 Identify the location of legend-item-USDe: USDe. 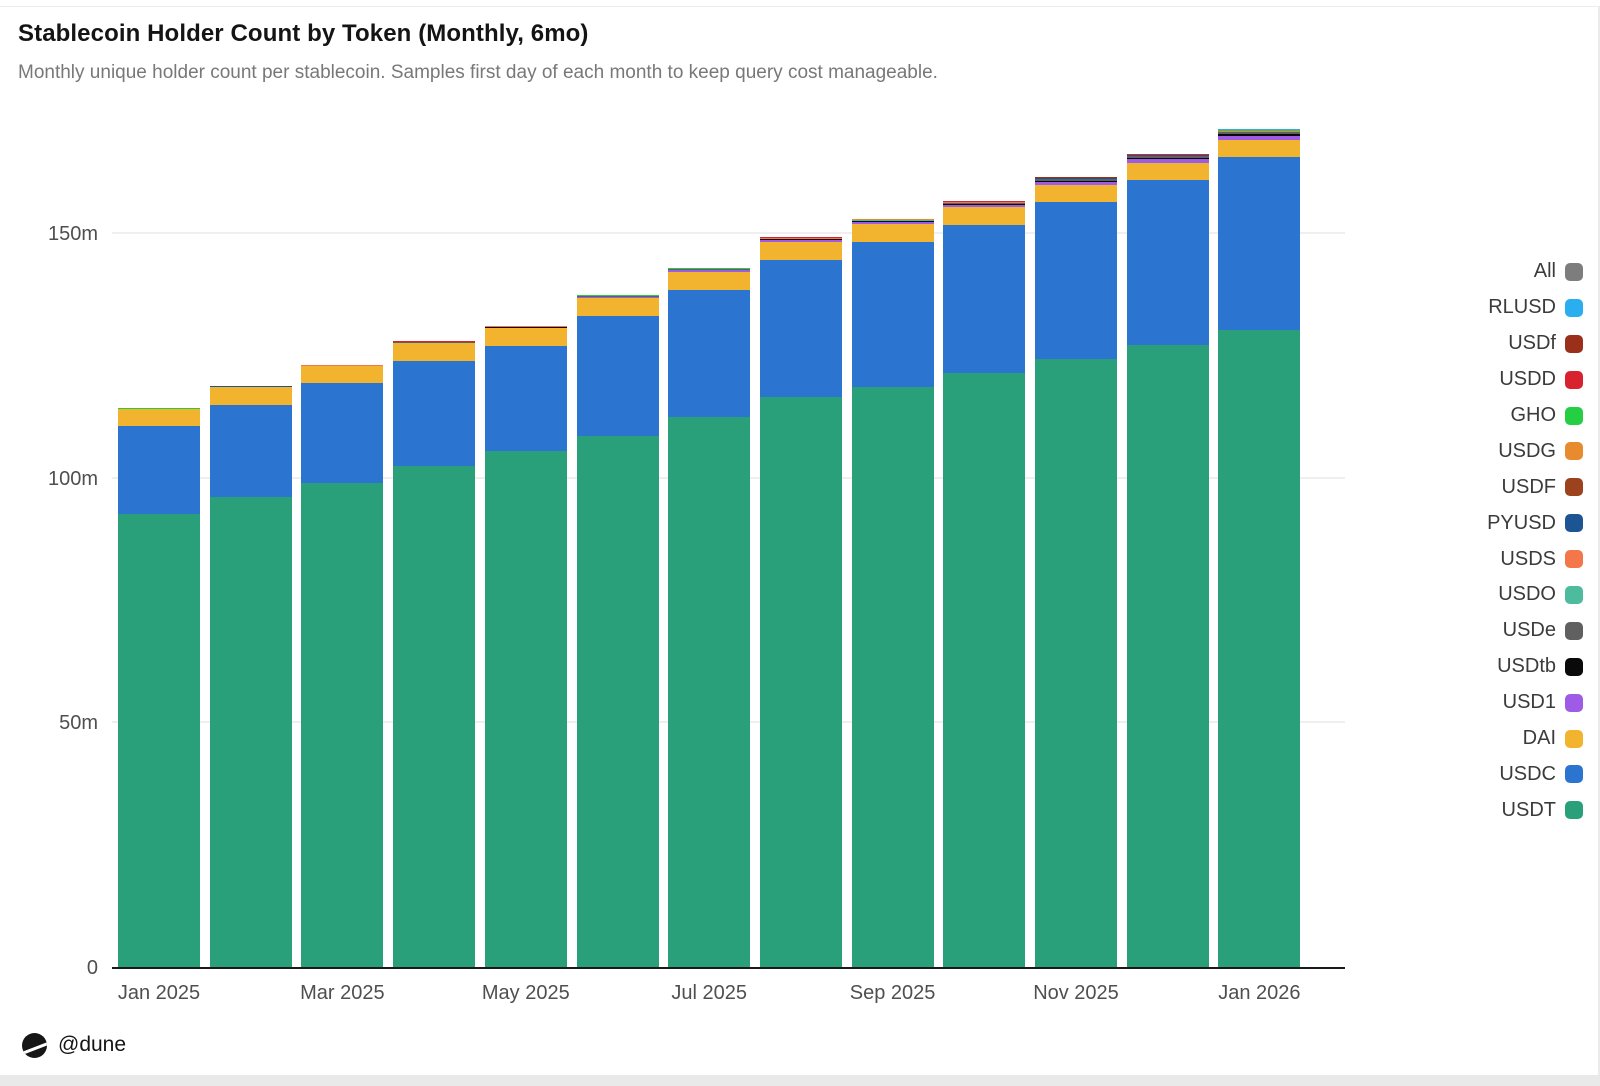
(1535, 631).